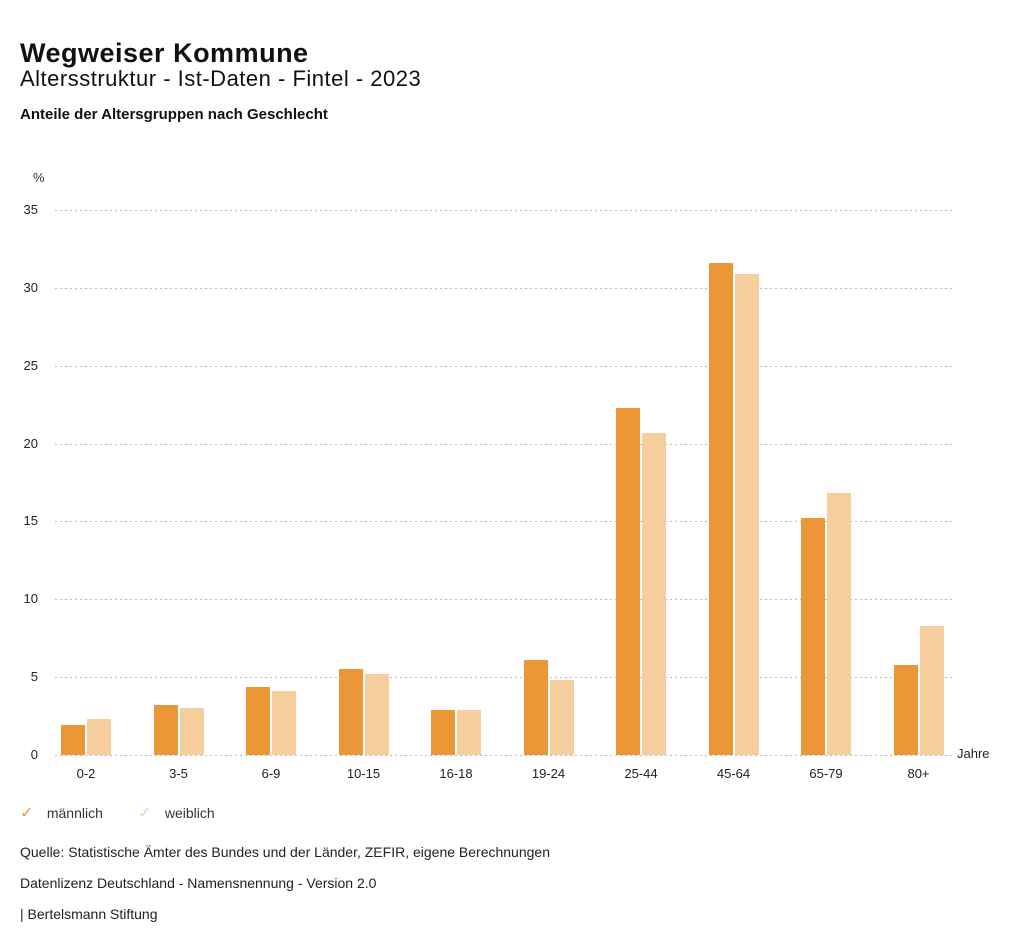 The height and width of the screenshot is (946, 1024). Describe the element at coordinates (918, 773) in the screenshot. I see `x-tick-label-80+: 80+` at that location.